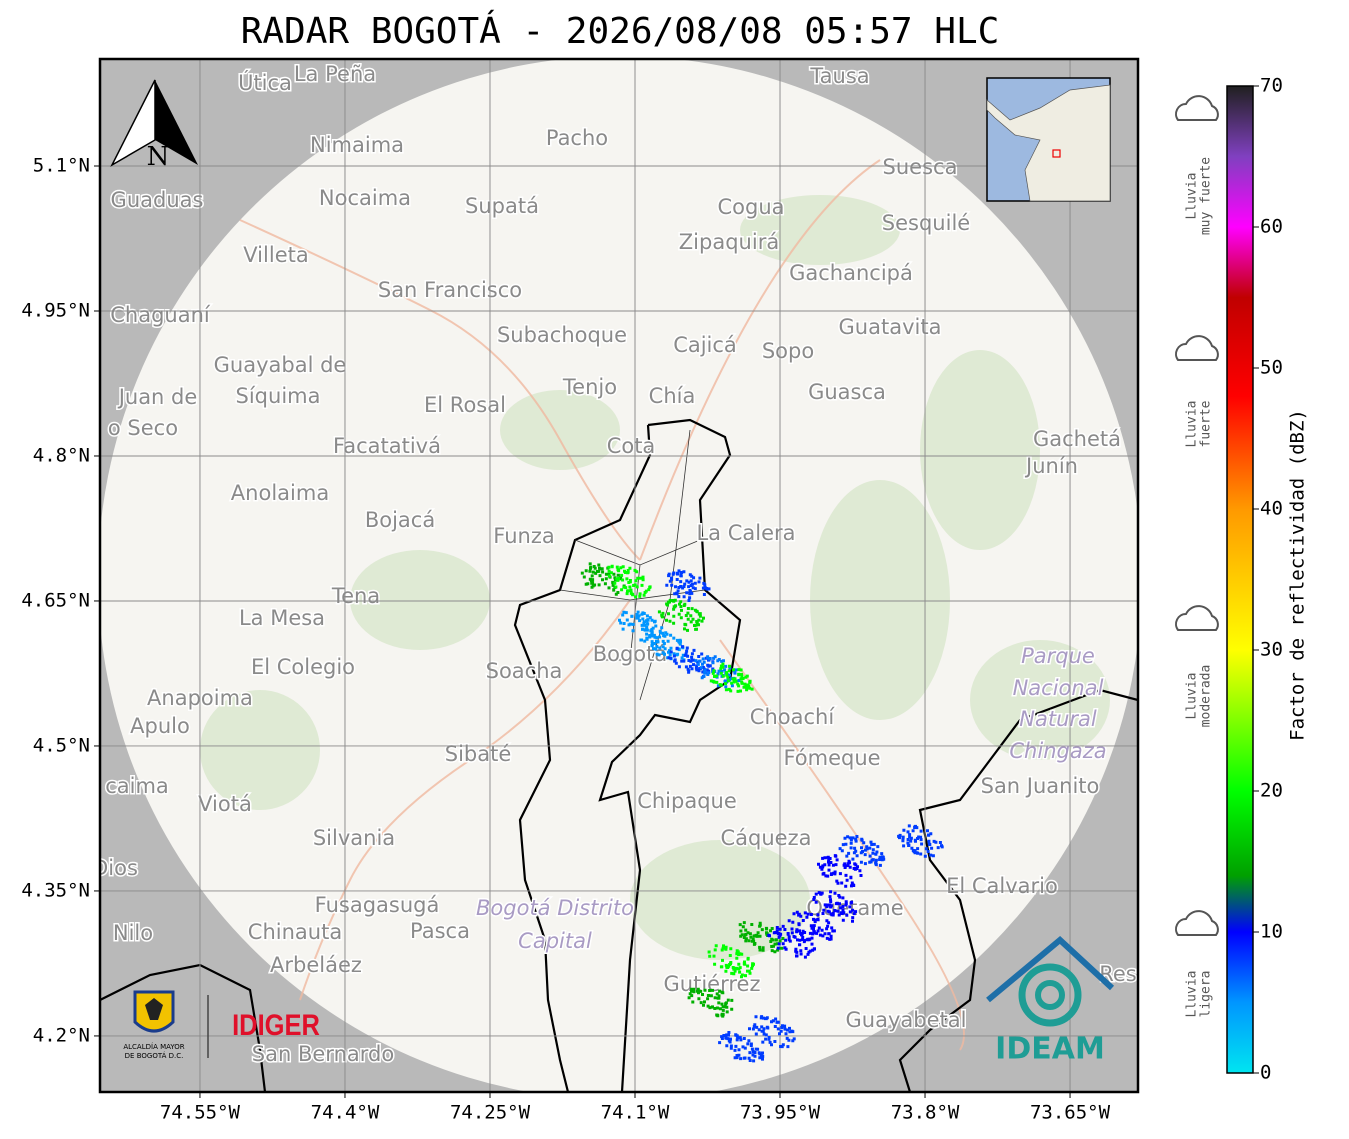 The image size is (1349, 1139). Describe the element at coordinates (1050, 1049) in the screenshot. I see `logo-text: IDEAM` at that location.